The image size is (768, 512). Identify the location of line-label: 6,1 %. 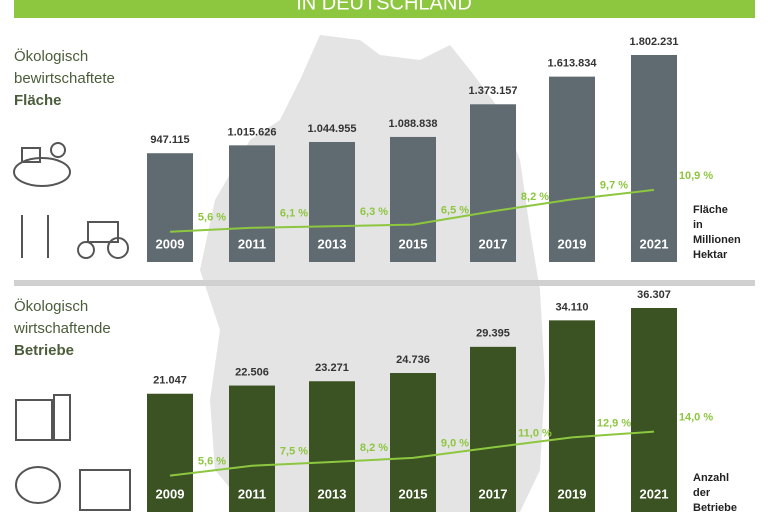
(294, 214).